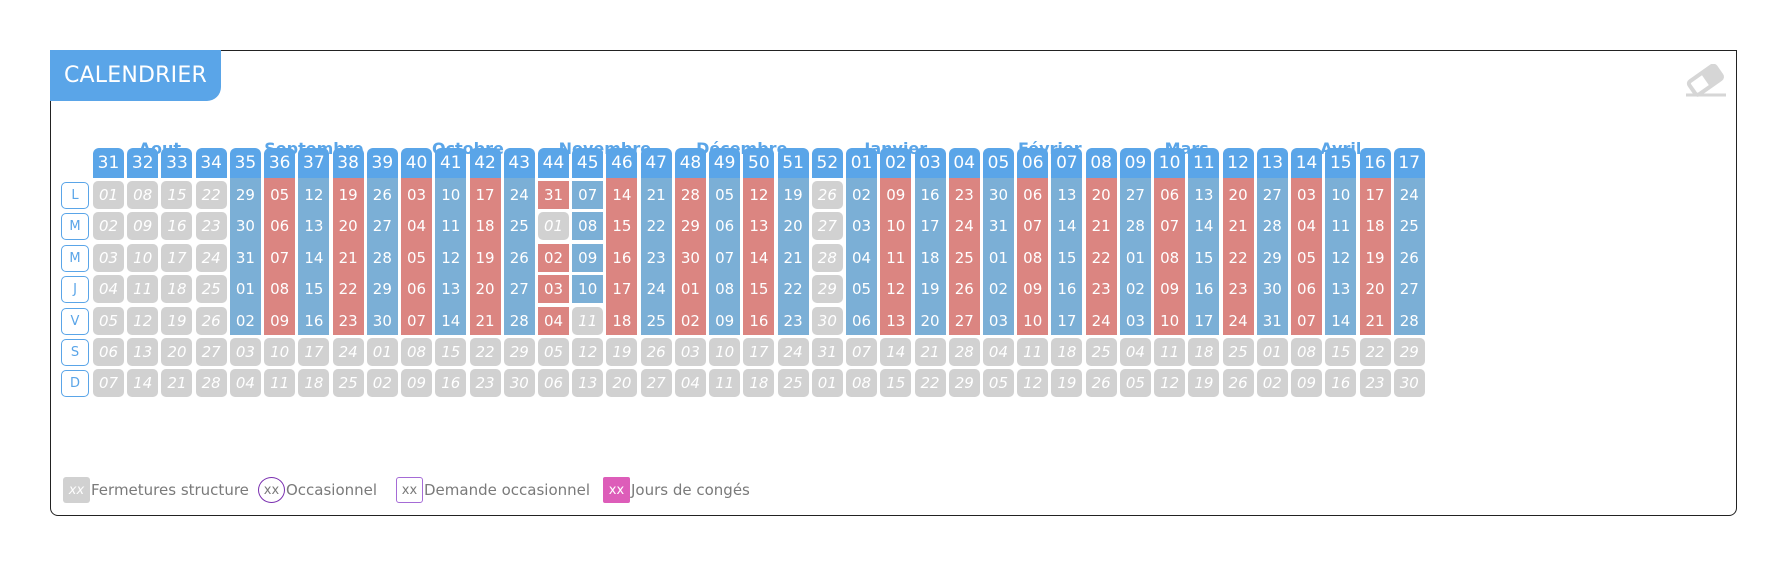 The width and height of the screenshot is (1780, 564). Describe the element at coordinates (211, 226) in the screenshot. I see `day-cell: 23` at that location.